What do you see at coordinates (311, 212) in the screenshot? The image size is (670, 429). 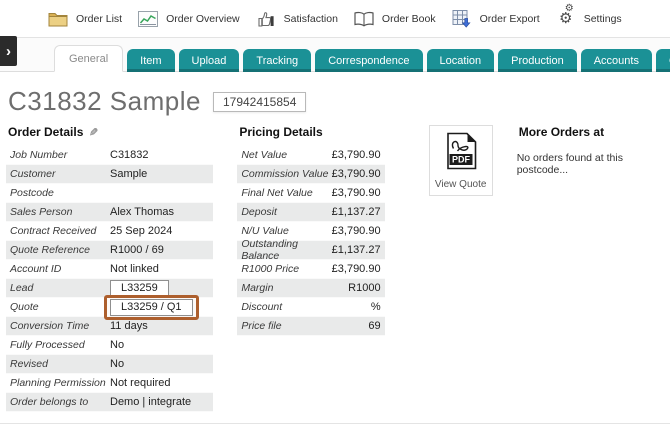 I see `table-row: Deposit £1,137.27` at bounding box center [311, 212].